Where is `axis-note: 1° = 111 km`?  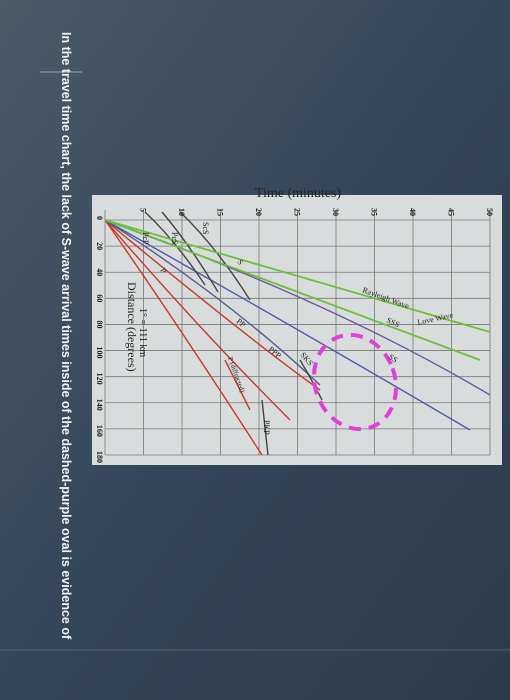
axis-note: 1° = 111 km is located at coordinates (142, 332).